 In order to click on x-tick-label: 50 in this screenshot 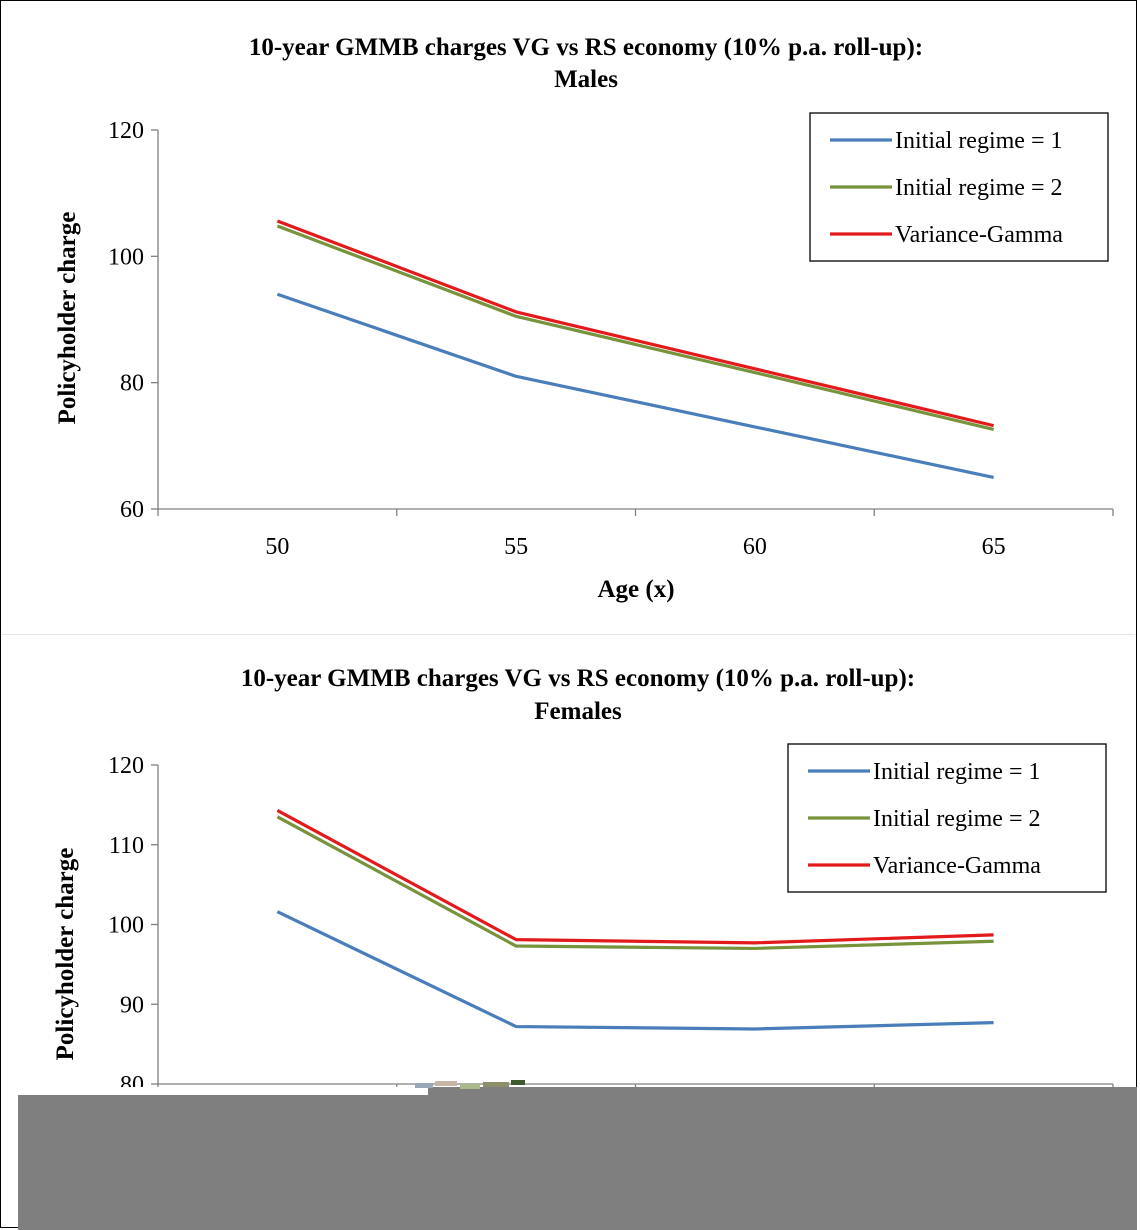, I will do `click(277, 547)`.